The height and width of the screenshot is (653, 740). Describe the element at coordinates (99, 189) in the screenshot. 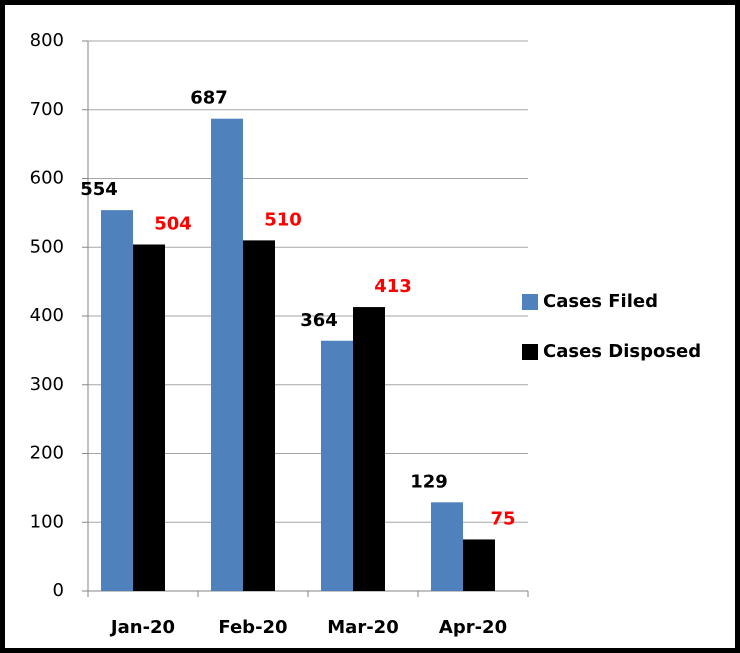

I see `data-label: 554` at that location.